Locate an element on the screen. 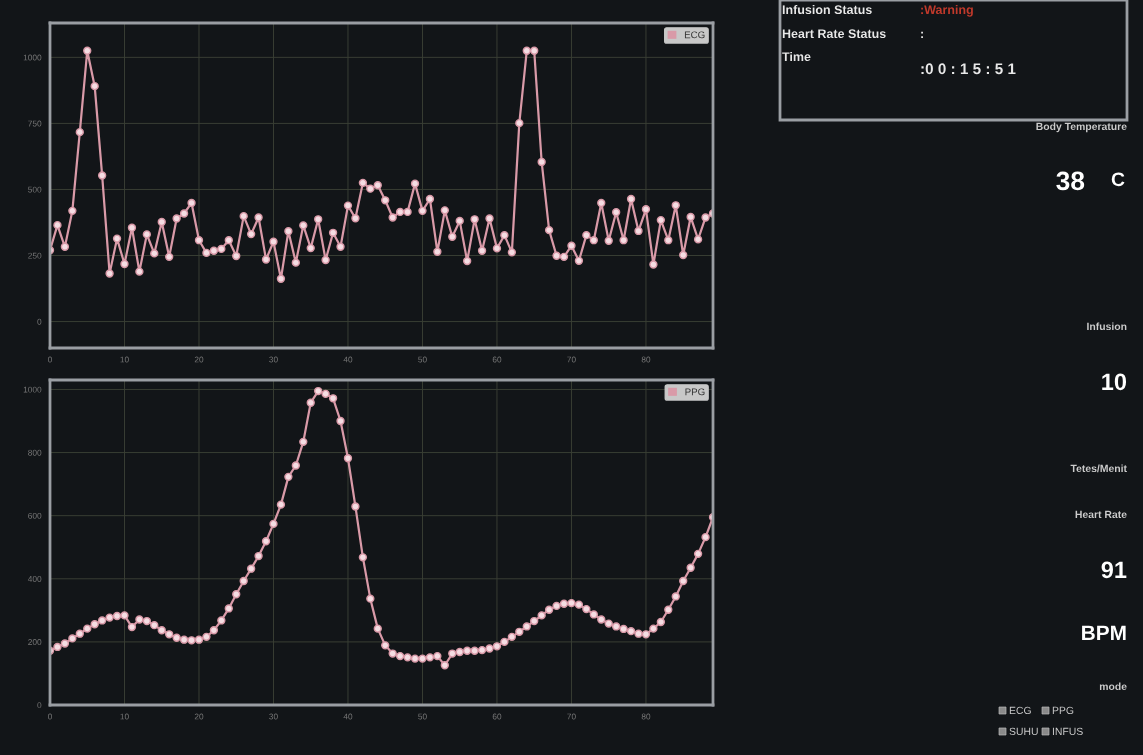 This screenshot has width=1143, height=755. y-tick-label: 600 is located at coordinates (35, 515).